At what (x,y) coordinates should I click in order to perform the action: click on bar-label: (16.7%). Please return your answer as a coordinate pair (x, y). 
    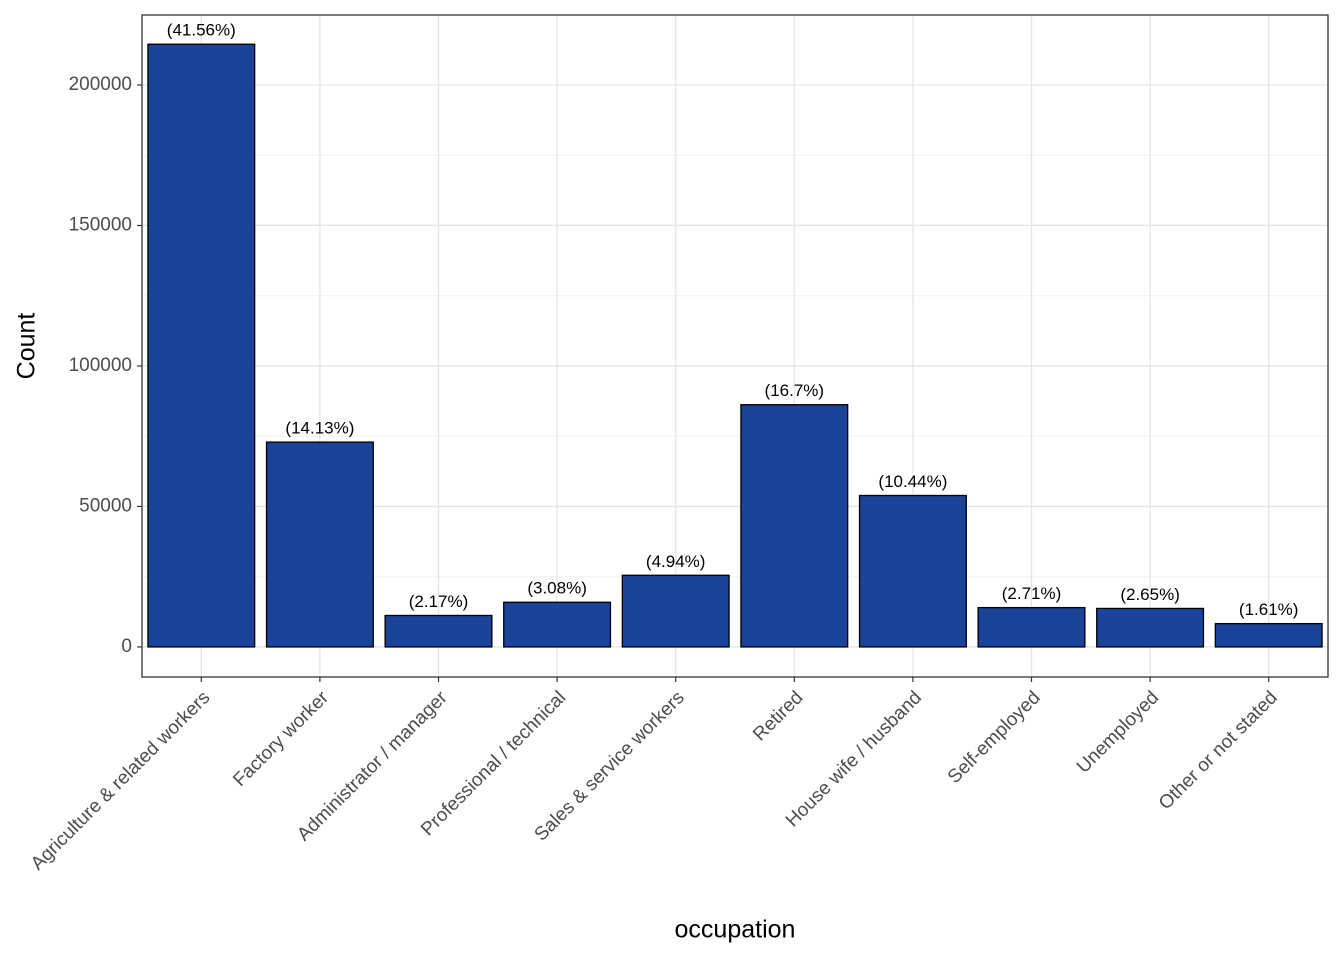
    Looking at the image, I should click on (795, 390).